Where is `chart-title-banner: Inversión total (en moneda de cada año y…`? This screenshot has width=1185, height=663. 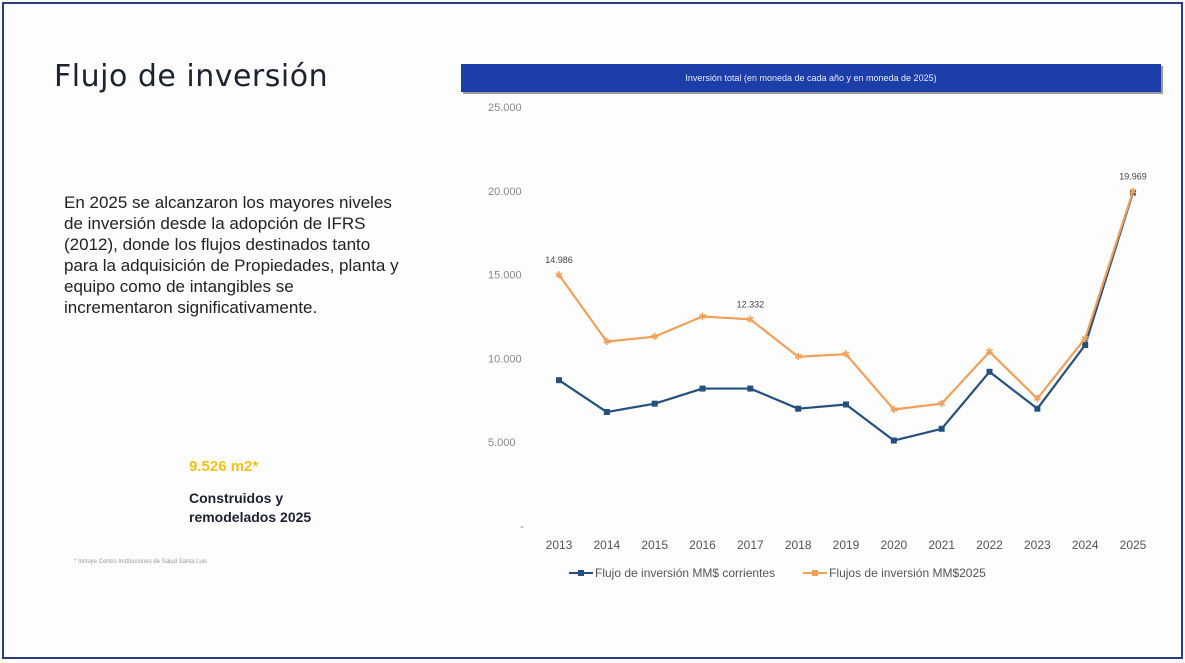 chart-title-banner: Inversión total (en moneda de cada año y… is located at coordinates (811, 78).